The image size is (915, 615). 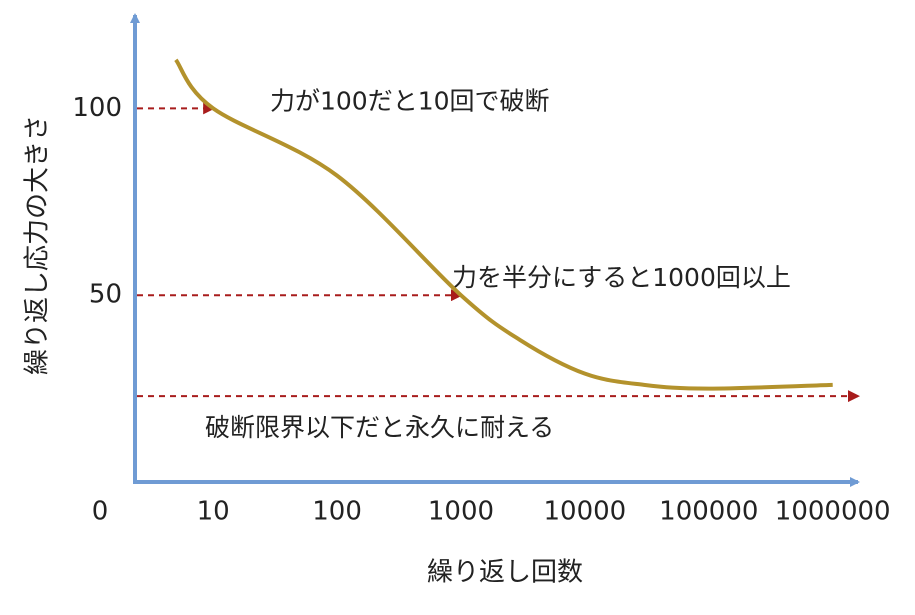 What do you see at coordinates (621, 277) in the screenshot?
I see `annotation: 力を半分にすると1000回以上` at bounding box center [621, 277].